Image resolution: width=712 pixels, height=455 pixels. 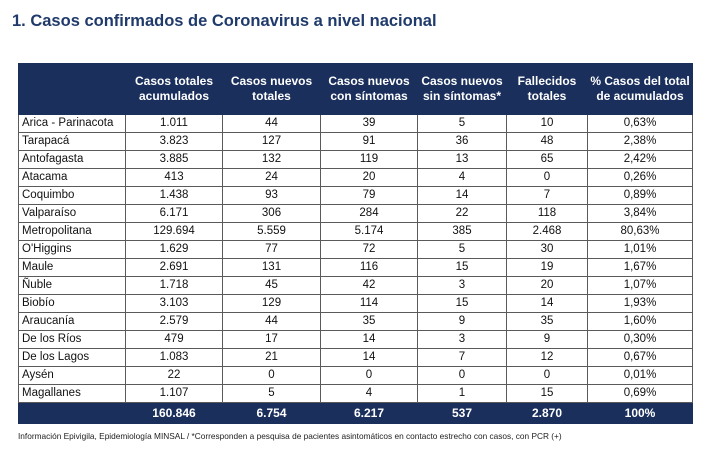 What do you see at coordinates (462, 303) in the screenshot?
I see `table-cell: 15` at bounding box center [462, 303].